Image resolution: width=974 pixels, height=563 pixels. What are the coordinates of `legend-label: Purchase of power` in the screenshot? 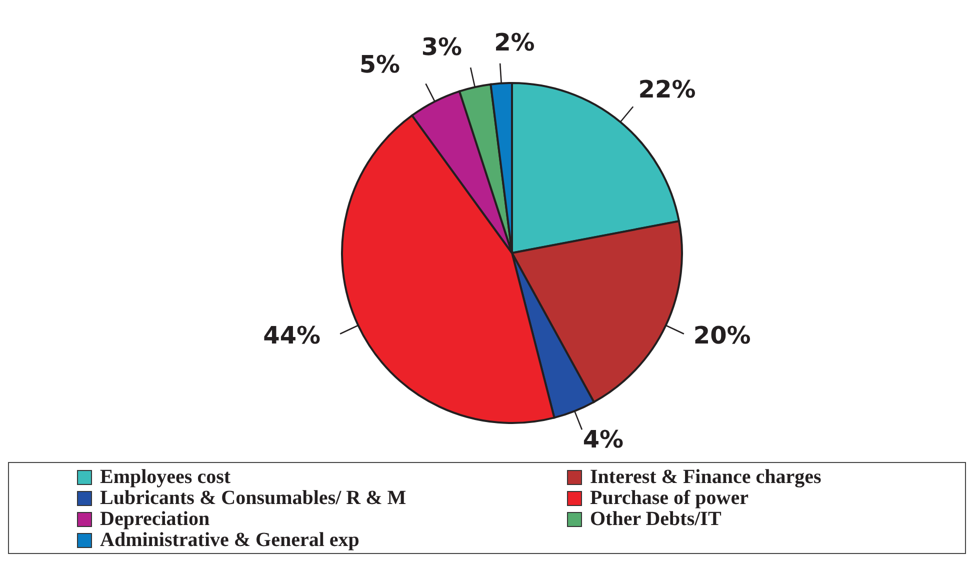 It's located at (669, 498).